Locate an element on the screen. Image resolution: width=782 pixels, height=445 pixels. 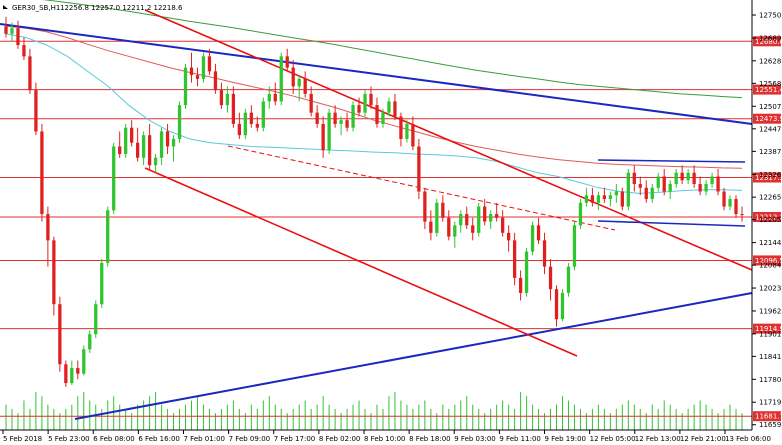
channel-line-top is located at coordinates (671, 161).